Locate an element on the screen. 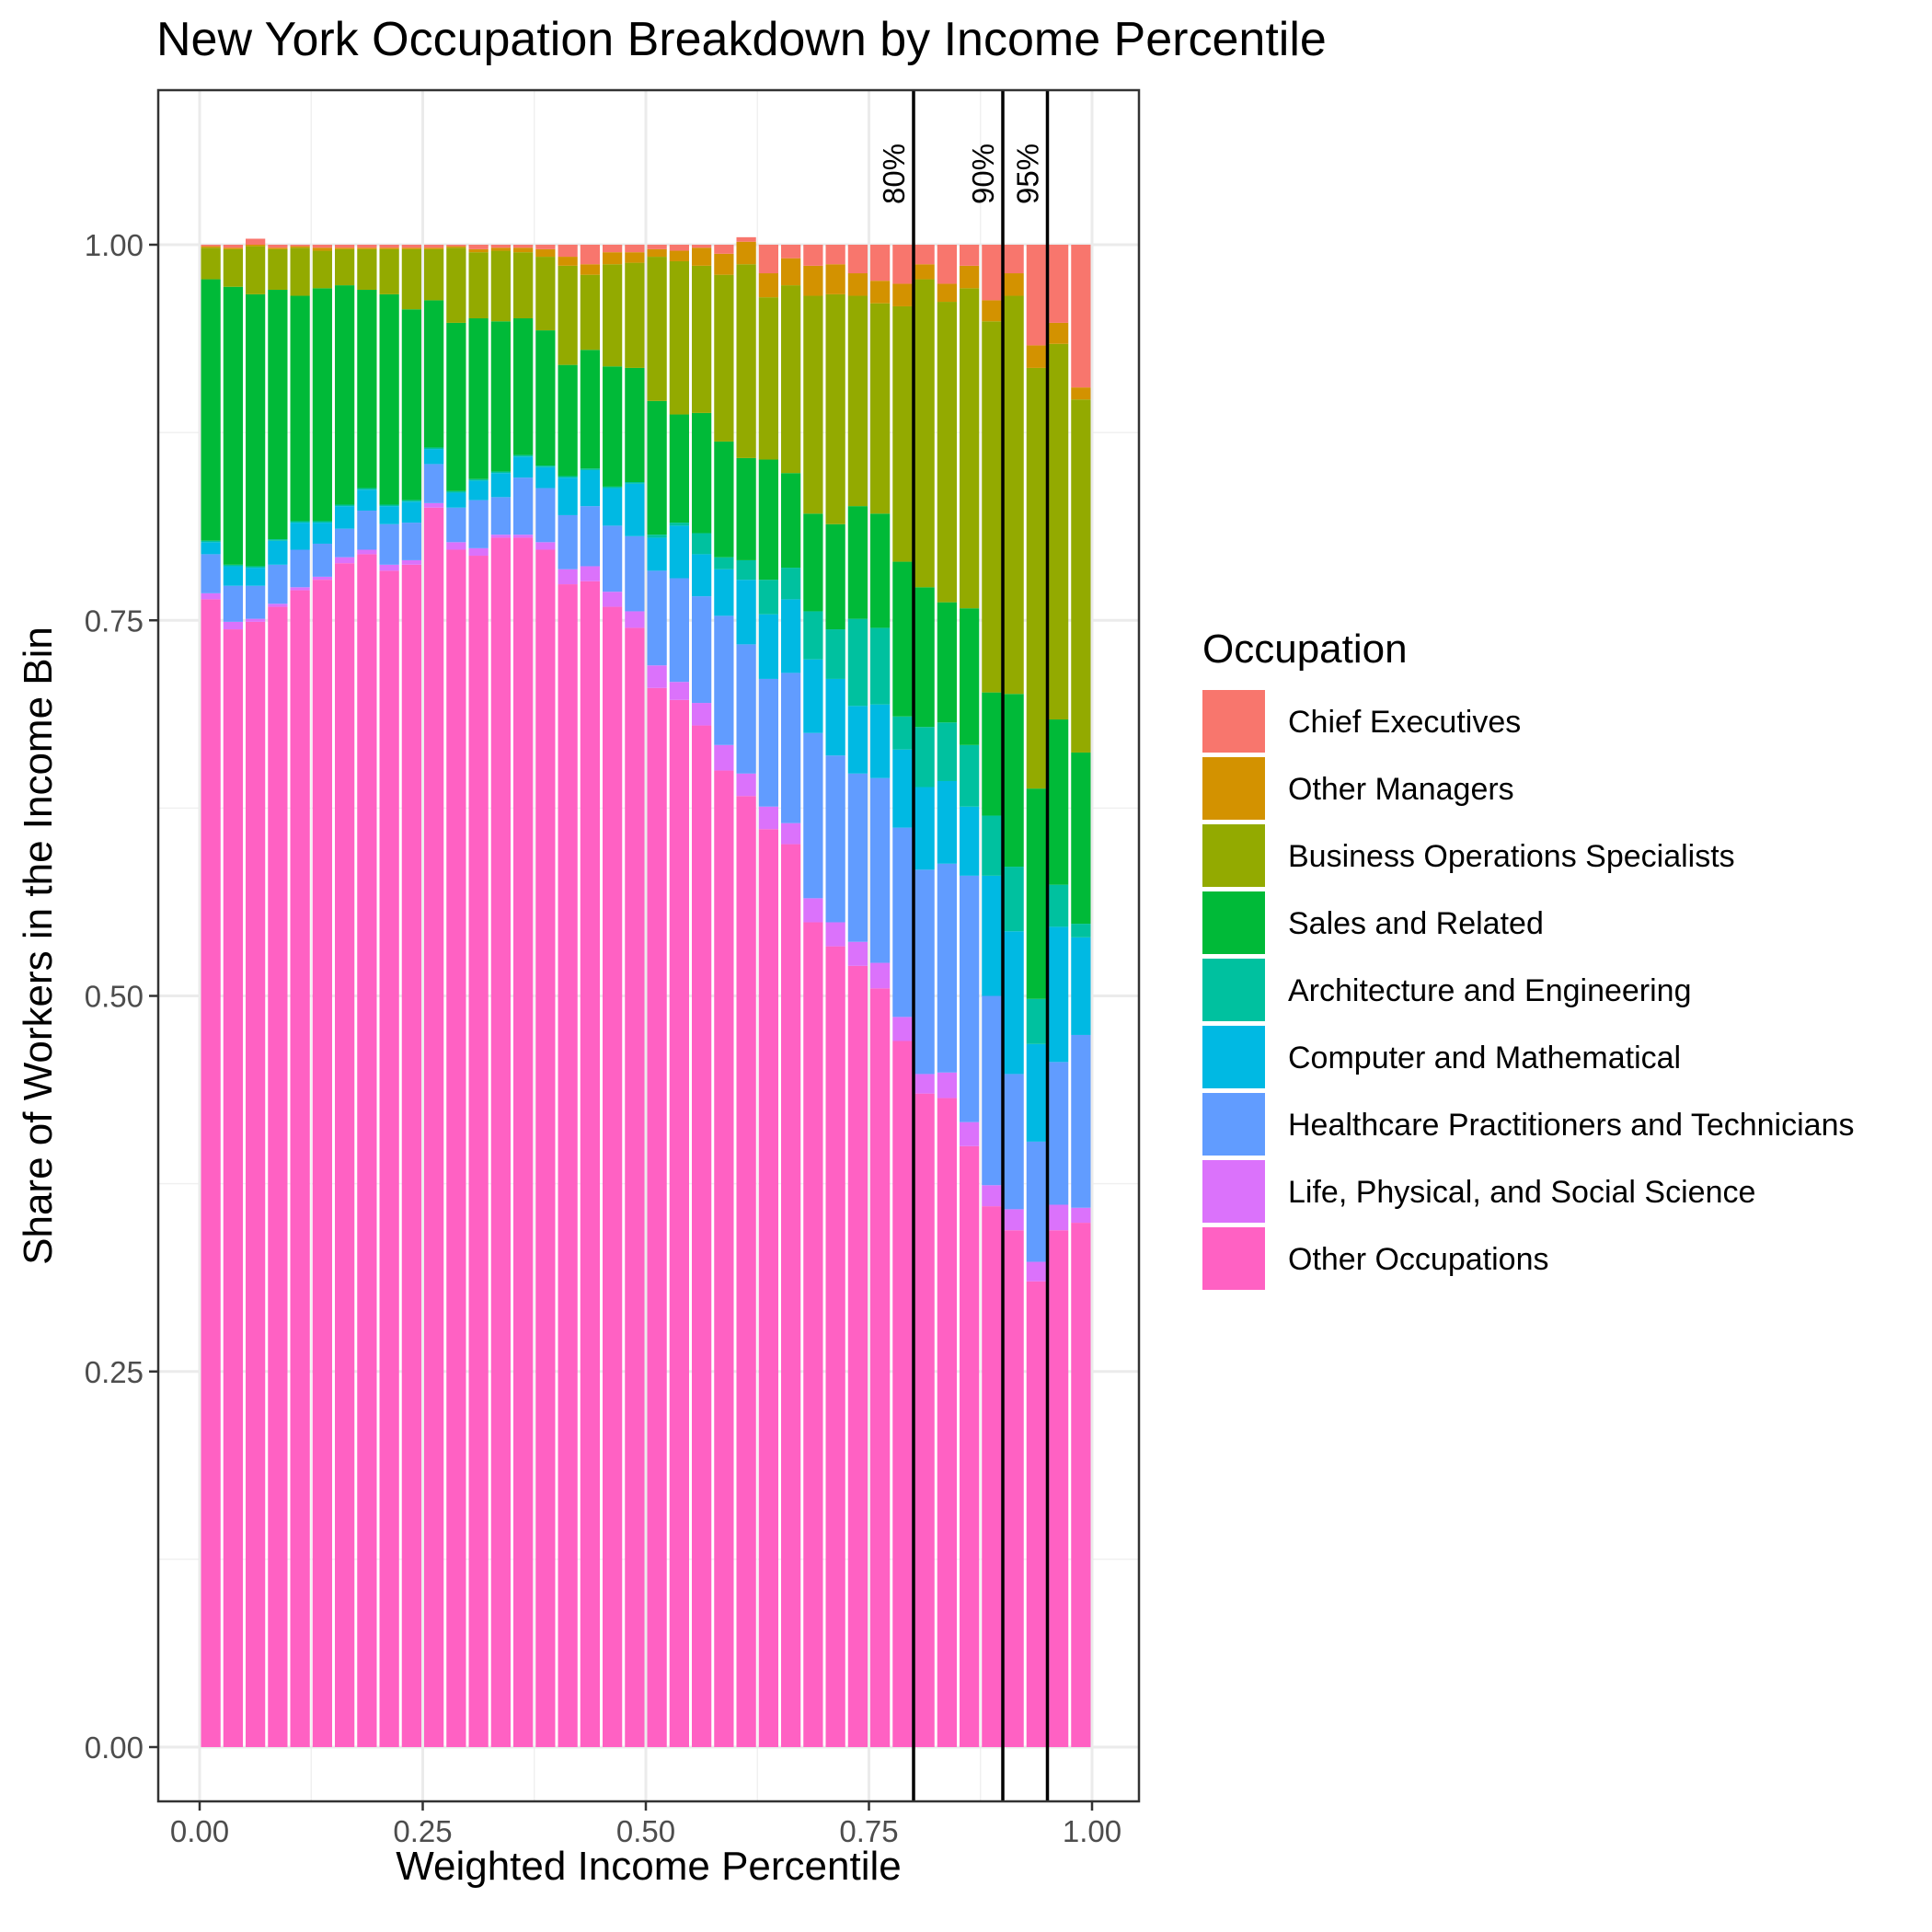 This screenshot has width=1932, height=1932. x-tick-label: 0.25 is located at coordinates (422, 1831).